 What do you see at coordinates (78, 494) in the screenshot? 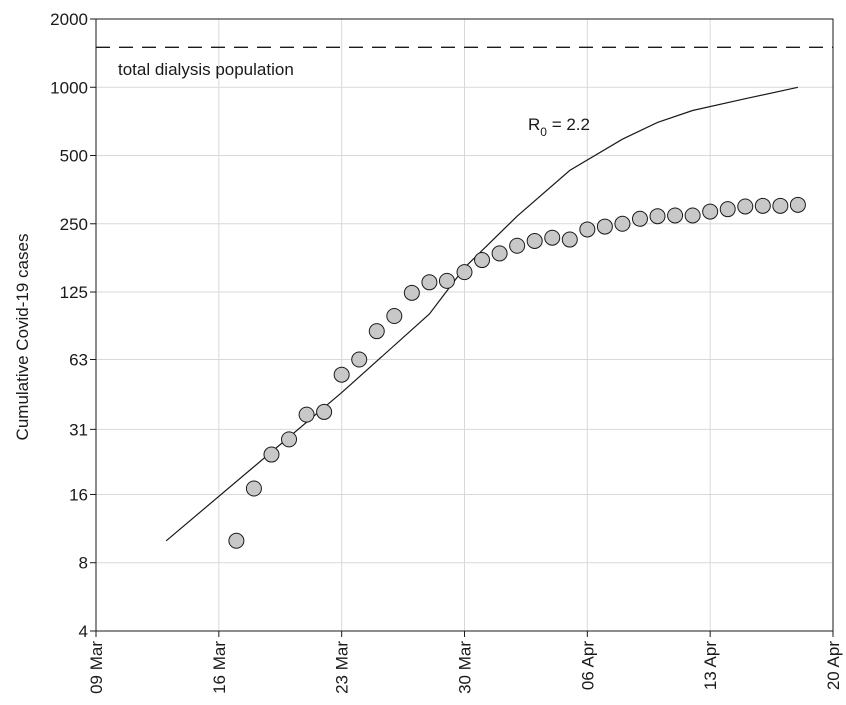
I see `y-tick-label: 16` at bounding box center [78, 494].